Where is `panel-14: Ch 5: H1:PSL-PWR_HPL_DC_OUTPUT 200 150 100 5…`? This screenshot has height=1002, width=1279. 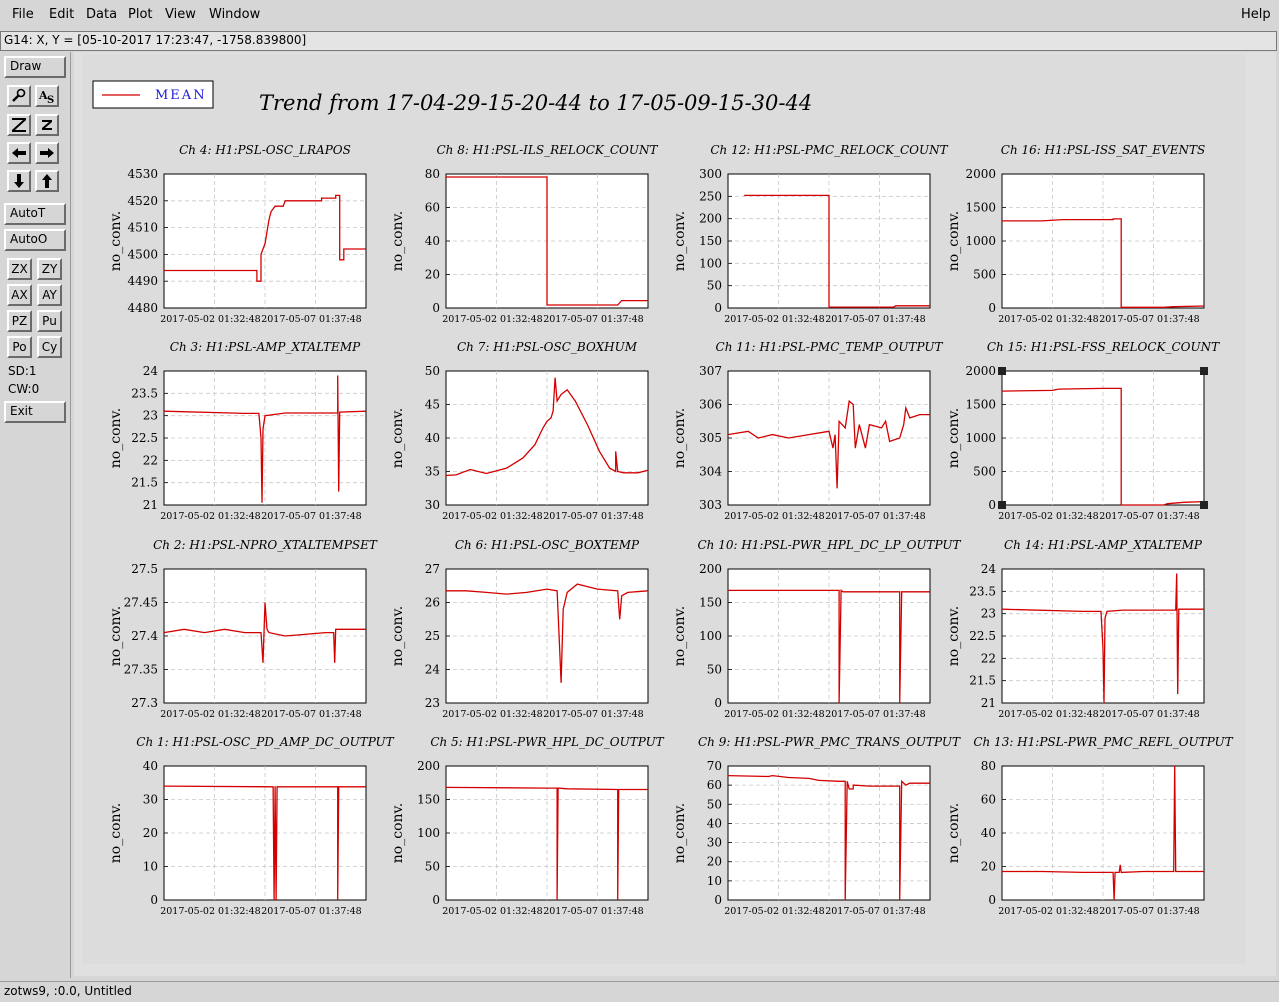 panel-14: Ch 5: H1:PSL-PWR_HPL_DC_OUTPUT 200 150 100 5… is located at coordinates (527, 826).